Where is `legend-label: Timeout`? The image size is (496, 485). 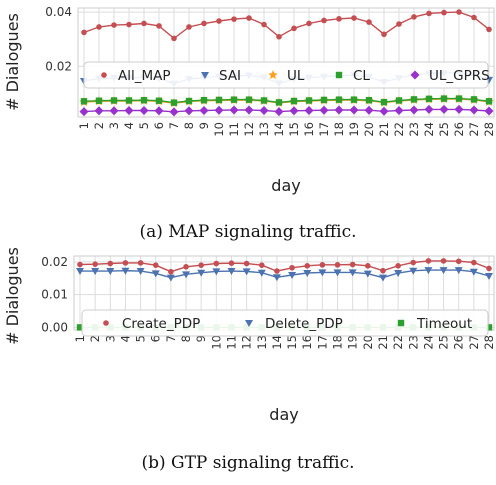
legend-label: Timeout is located at coordinates (444, 324).